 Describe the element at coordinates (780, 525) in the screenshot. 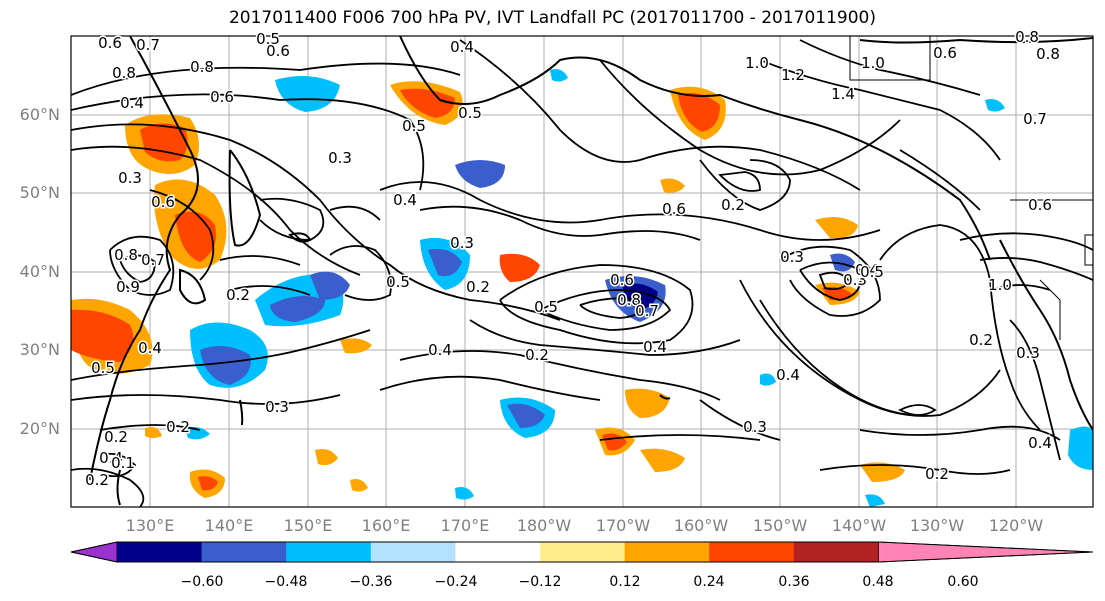

I see `lon-label: 150°W` at that location.